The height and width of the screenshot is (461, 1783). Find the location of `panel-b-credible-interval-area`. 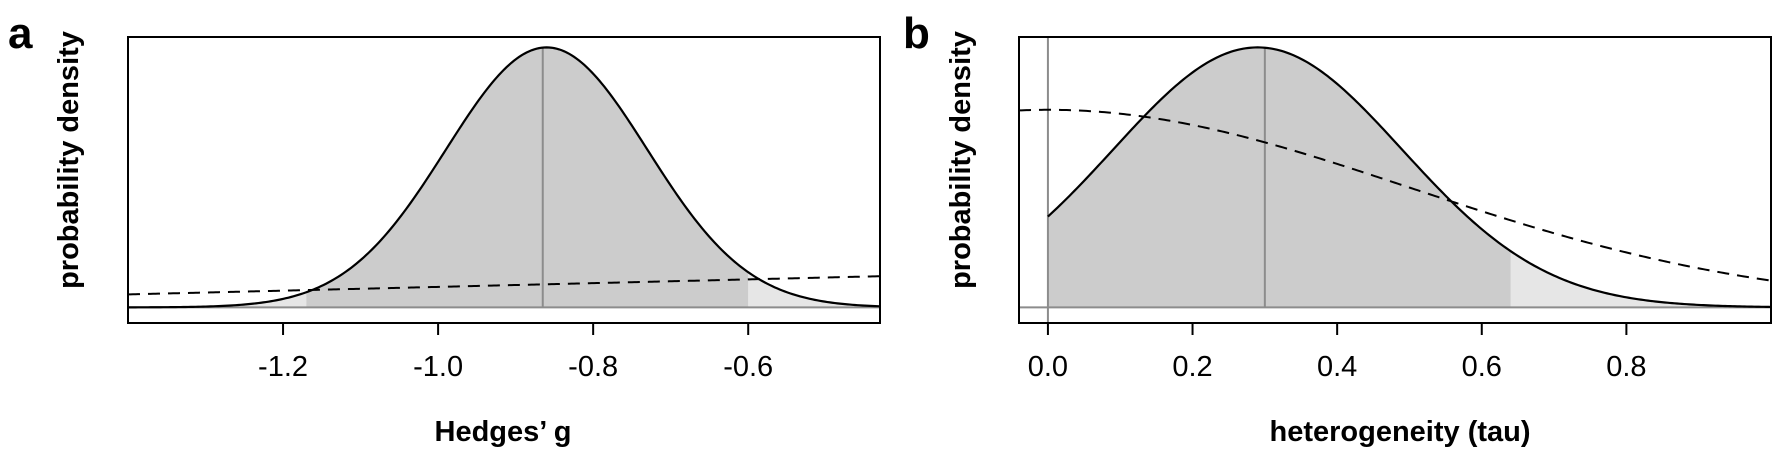

panel-b-credible-interval-area is located at coordinates (1279, 177).